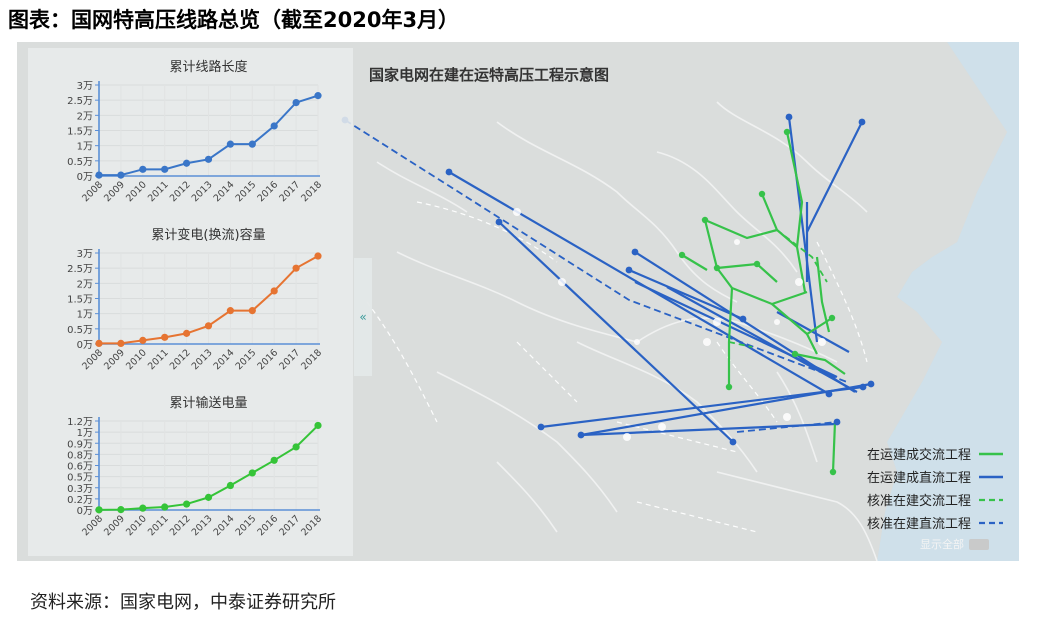 The image size is (1037, 623). Describe the element at coordinates (991, 453) in the screenshot. I see `legend-solid-green-swatch` at that location.